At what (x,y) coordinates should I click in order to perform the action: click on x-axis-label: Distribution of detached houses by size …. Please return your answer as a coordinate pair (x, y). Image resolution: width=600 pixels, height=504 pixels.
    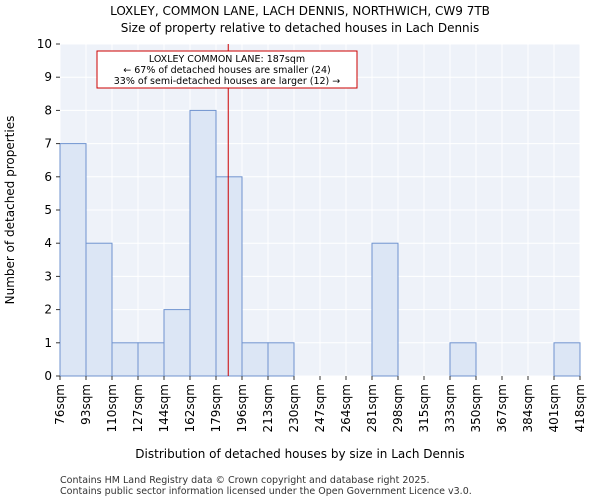
    Looking at the image, I should click on (299, 454).